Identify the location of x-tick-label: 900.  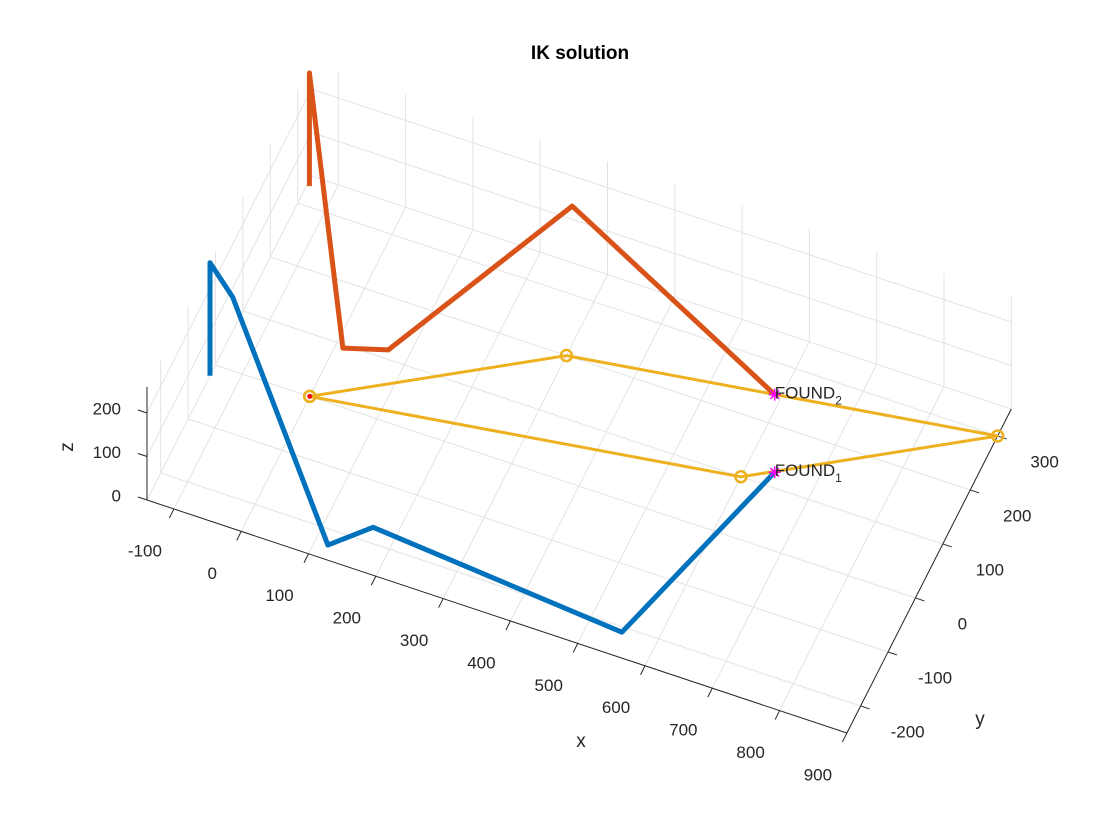
(818, 774).